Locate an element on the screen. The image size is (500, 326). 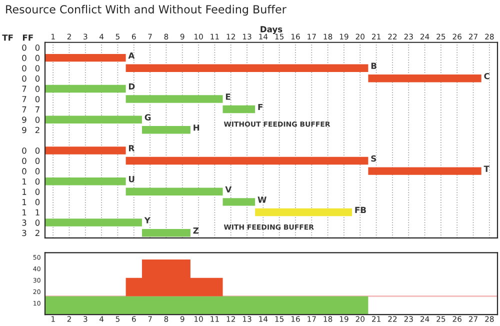
data-label: T is located at coordinates (487, 169).